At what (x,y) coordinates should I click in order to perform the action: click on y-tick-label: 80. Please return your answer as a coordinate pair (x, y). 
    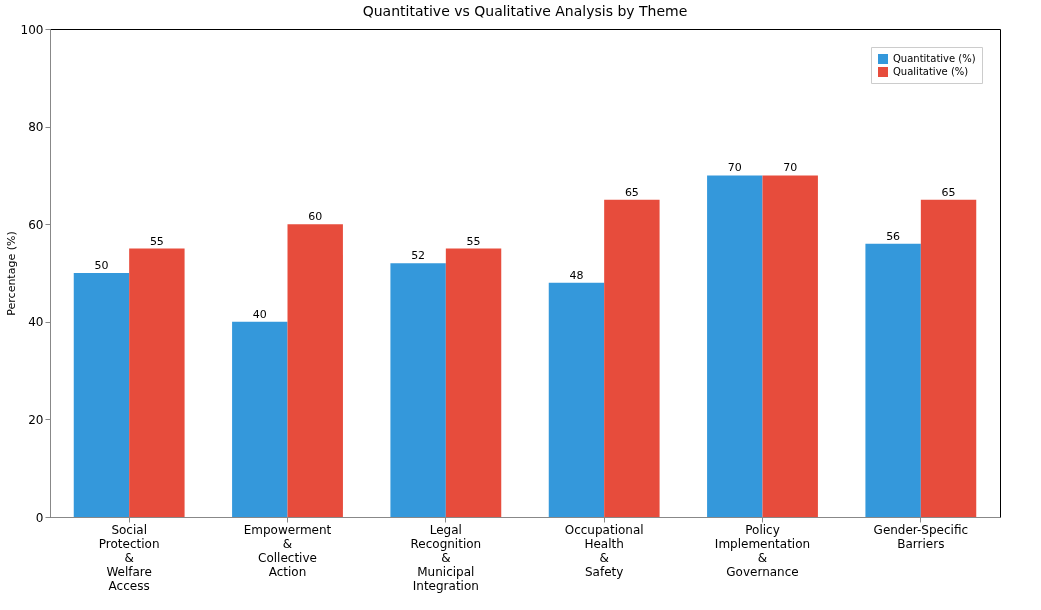
    Looking at the image, I should click on (36, 127).